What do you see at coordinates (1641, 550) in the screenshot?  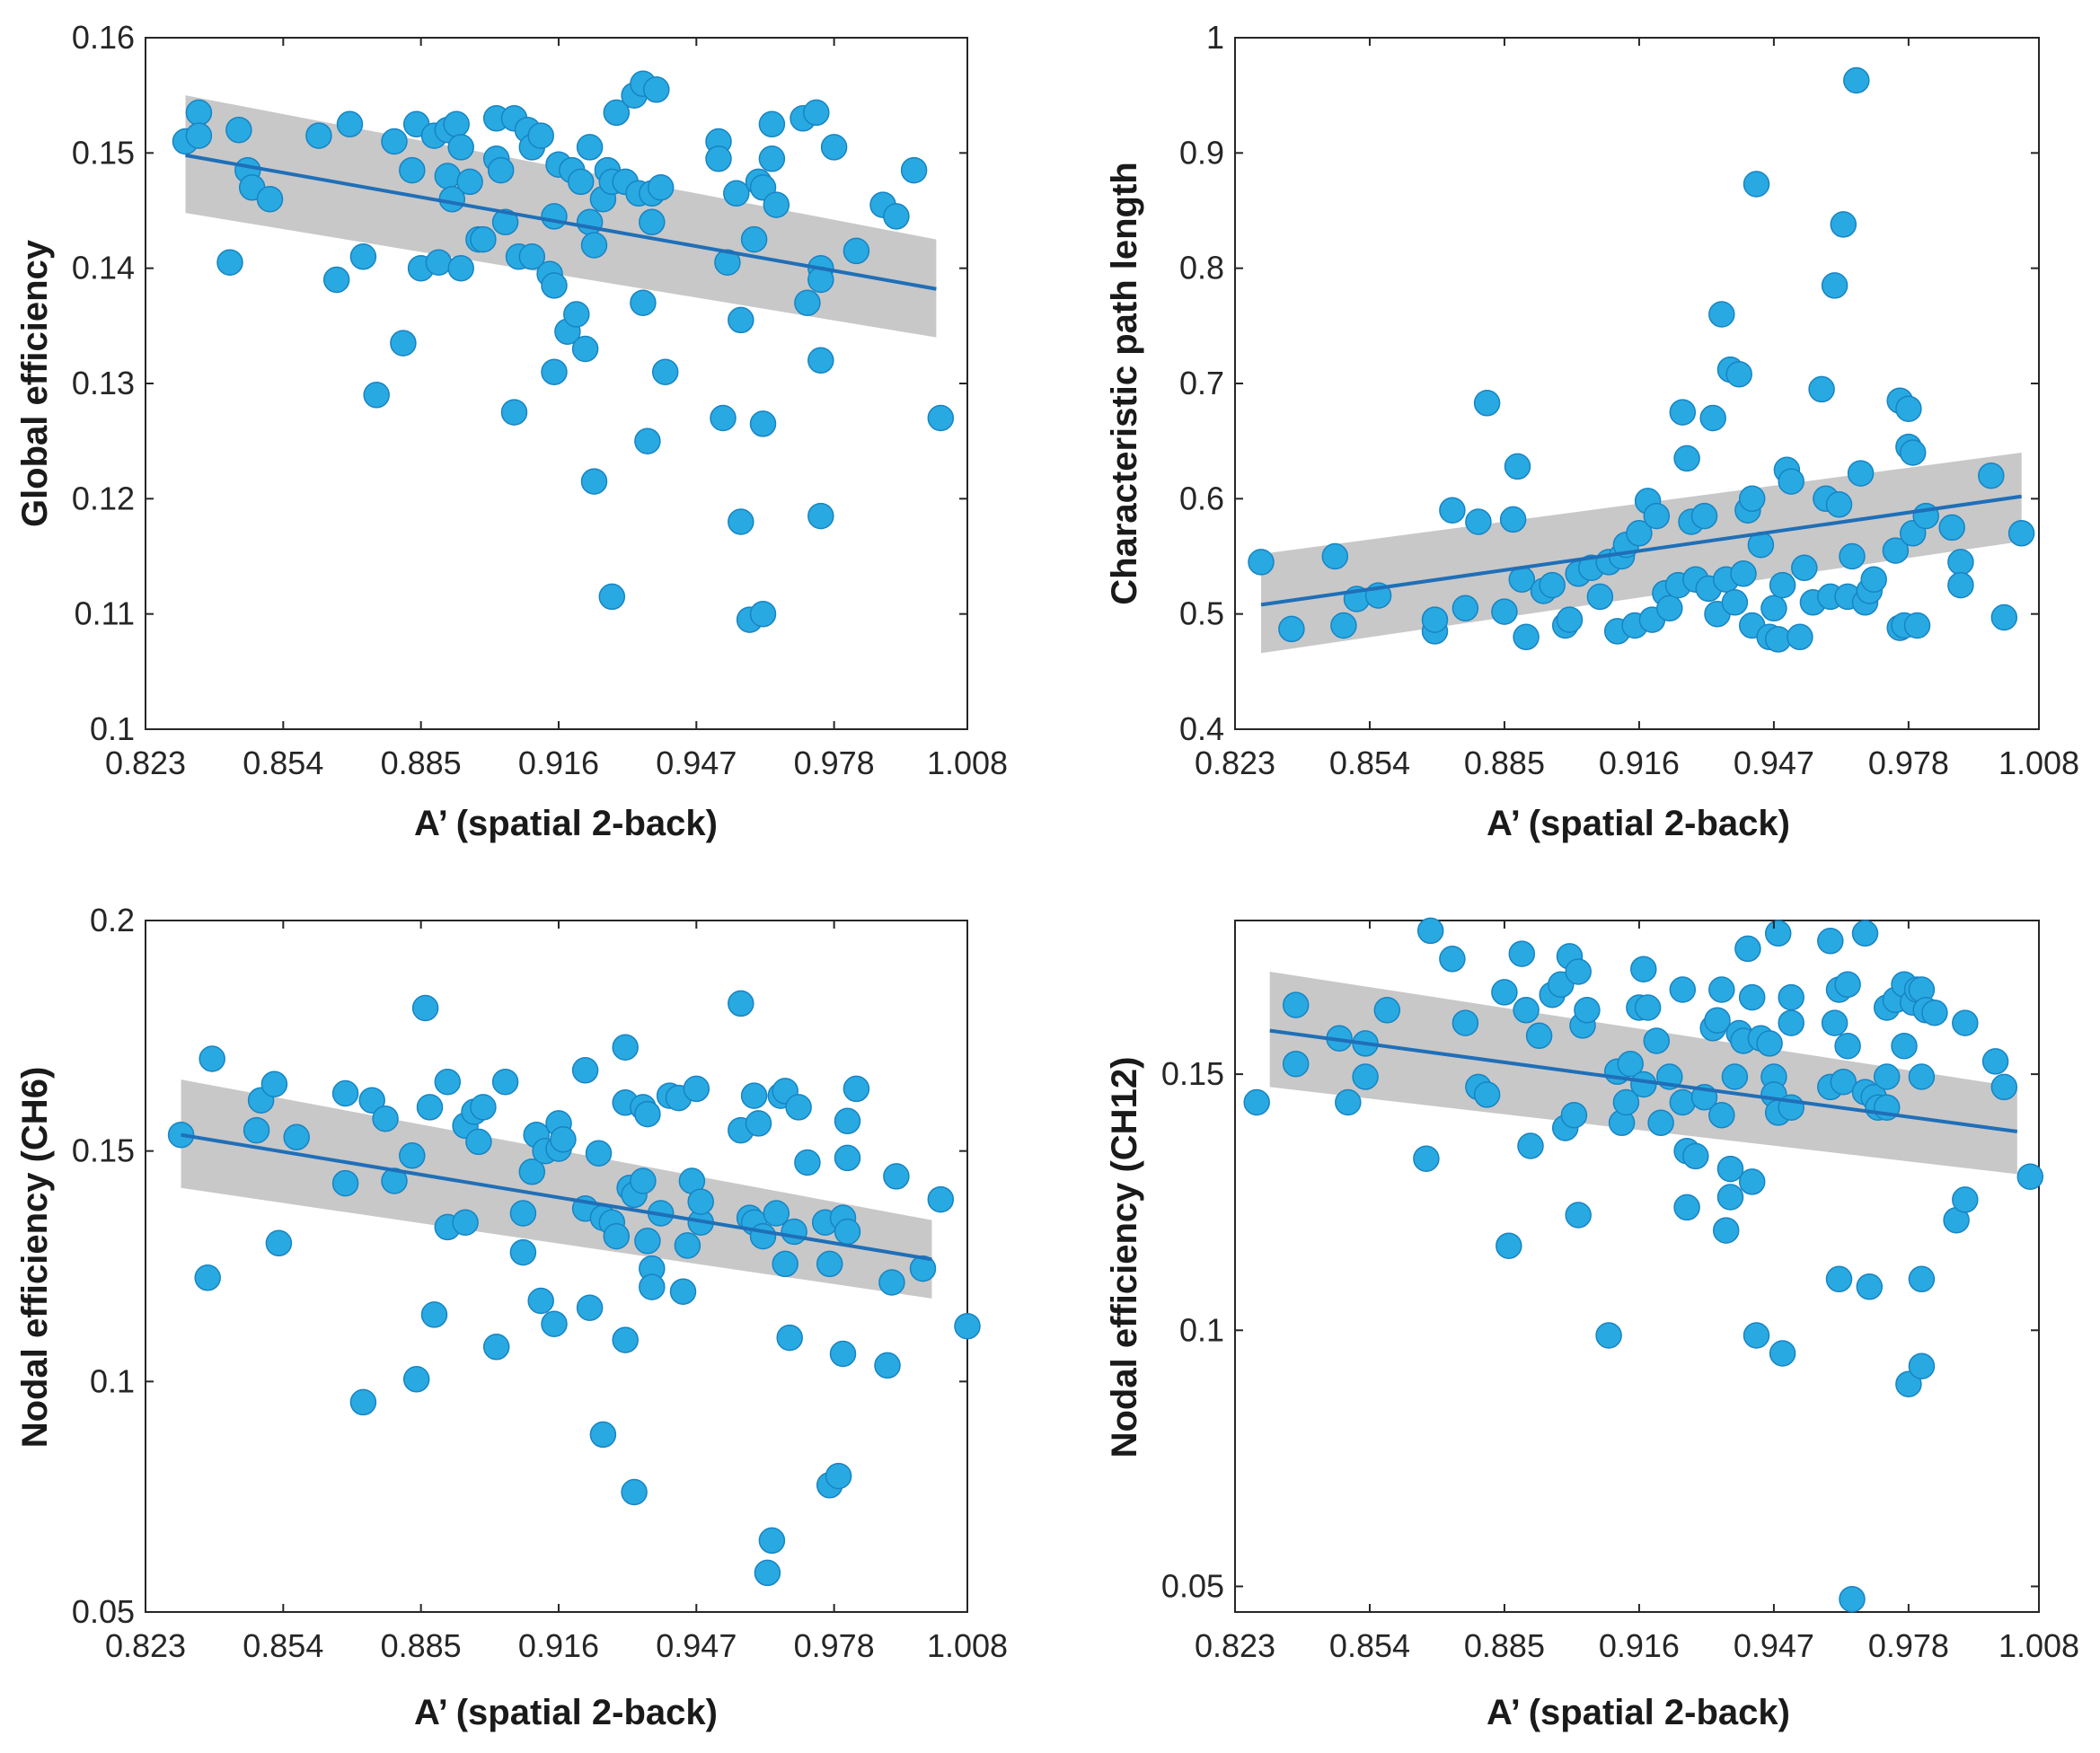 I see `regression-line` at bounding box center [1641, 550].